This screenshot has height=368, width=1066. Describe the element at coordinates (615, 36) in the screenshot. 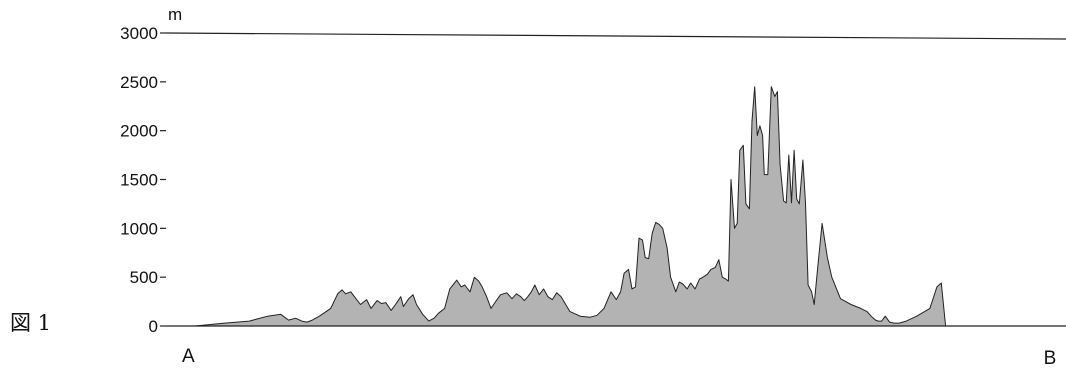

I see `chart-top-border` at that location.